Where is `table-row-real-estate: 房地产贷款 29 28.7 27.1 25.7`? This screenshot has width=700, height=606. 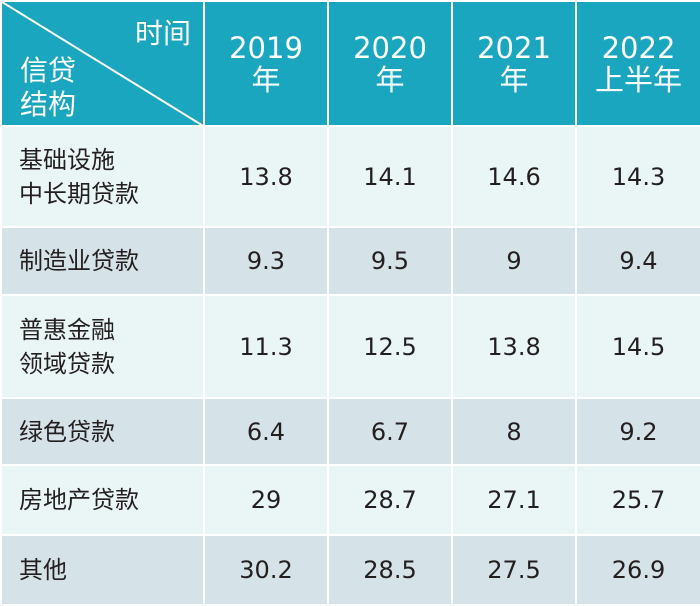 table-row-real-estate: 房地产贷款 29 28.7 27.1 25.7 is located at coordinates (350, 500).